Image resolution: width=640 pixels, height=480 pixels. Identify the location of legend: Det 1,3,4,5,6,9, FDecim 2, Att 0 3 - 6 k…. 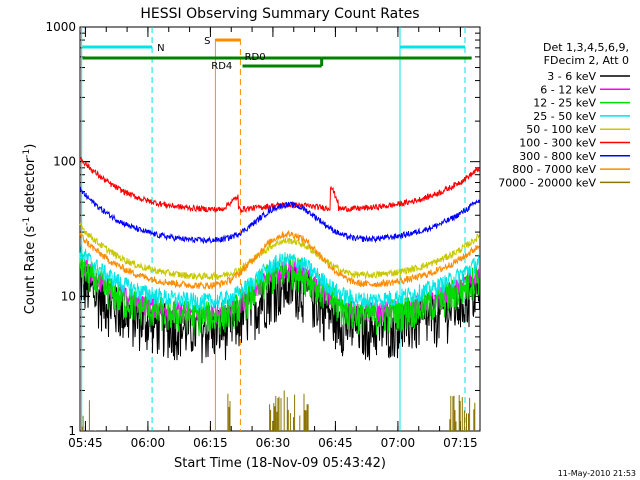
(564, 115).